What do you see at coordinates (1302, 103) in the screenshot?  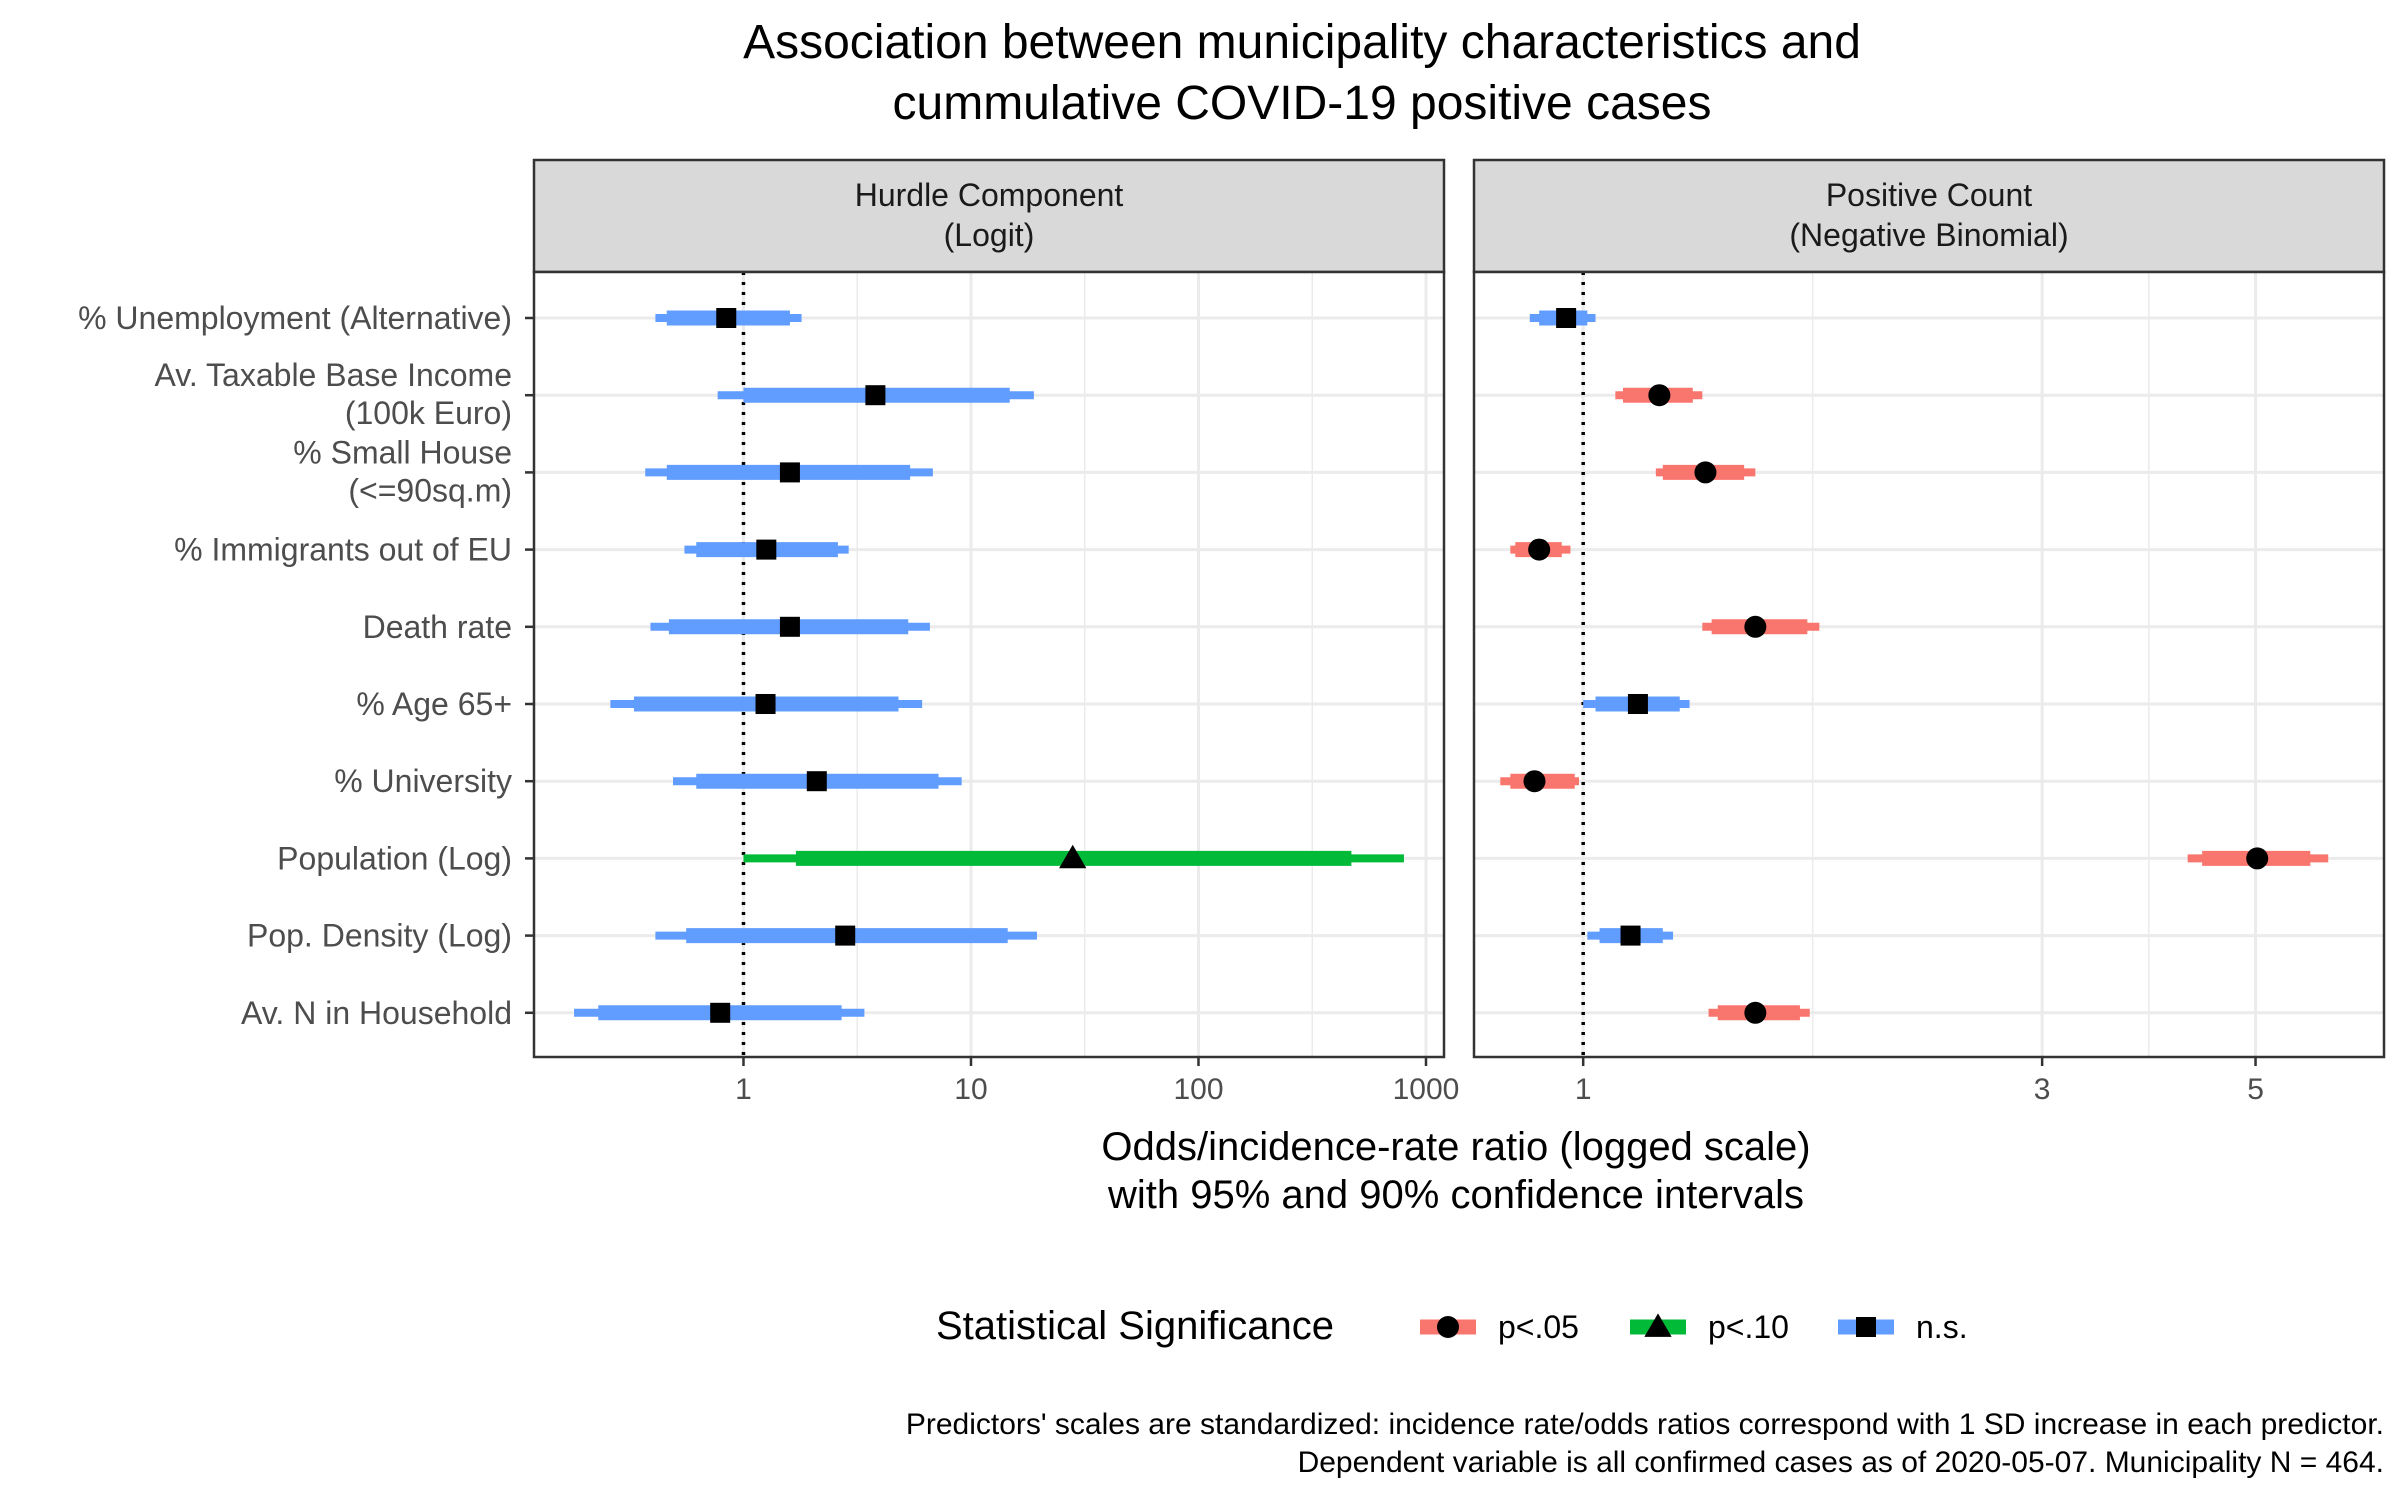 I see `chart-title-line-2: cummulative COVID-19 positive cases` at bounding box center [1302, 103].